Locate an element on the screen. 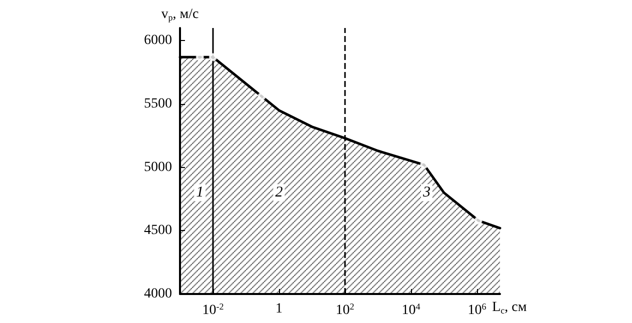 Image resolution: width=632 pixels, height=323 pixels. x-tick-label: 1 is located at coordinates (278, 309).